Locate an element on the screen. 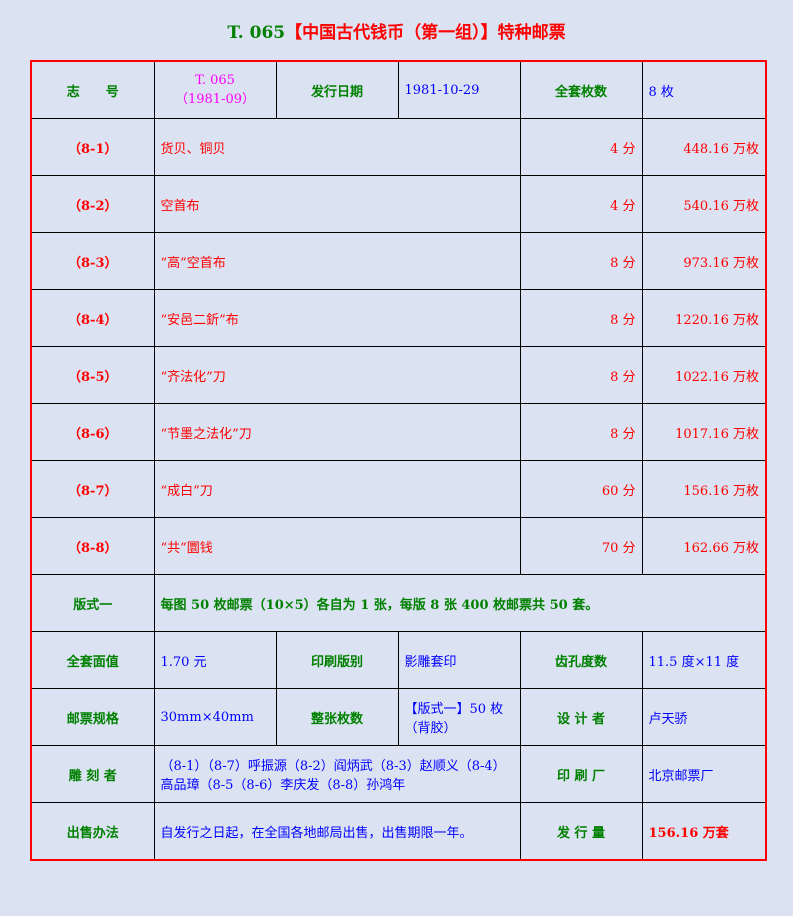  stamp-code: （8-2） is located at coordinates (92, 204).